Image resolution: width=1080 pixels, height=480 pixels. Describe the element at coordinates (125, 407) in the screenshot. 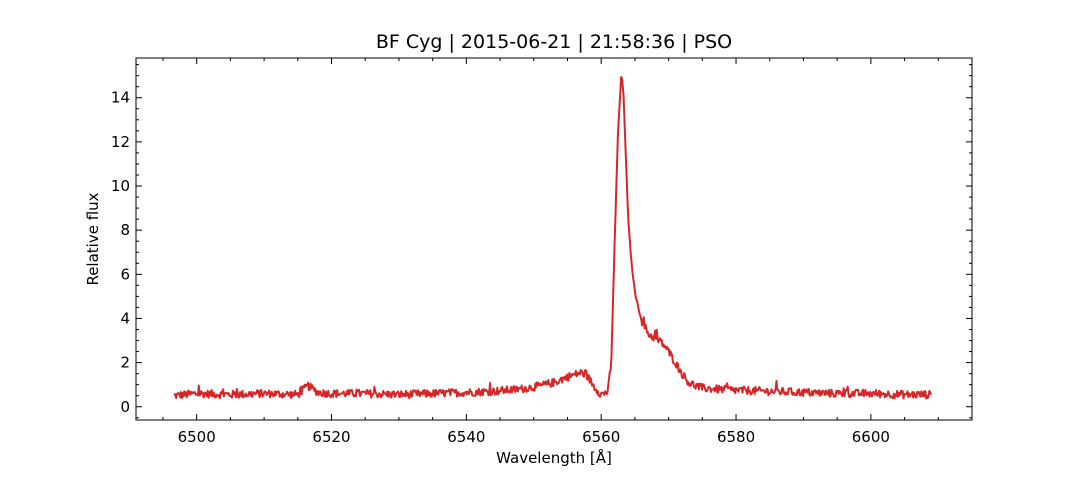

I see `y-tick-label: 0` at that location.